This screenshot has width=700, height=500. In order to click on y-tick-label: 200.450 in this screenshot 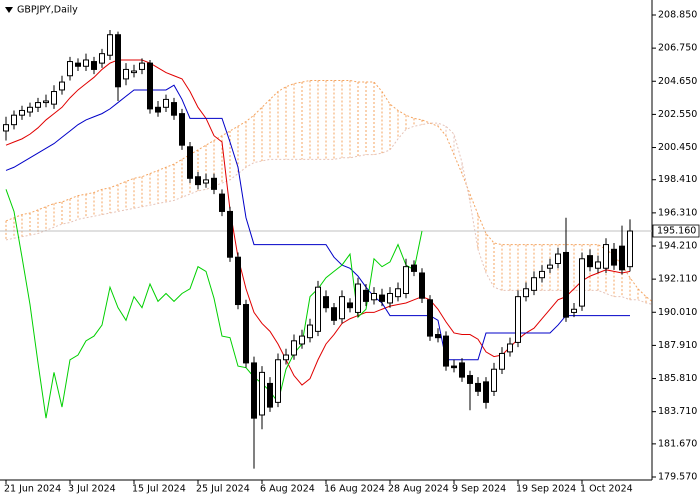, I will do `click(677, 147)`.